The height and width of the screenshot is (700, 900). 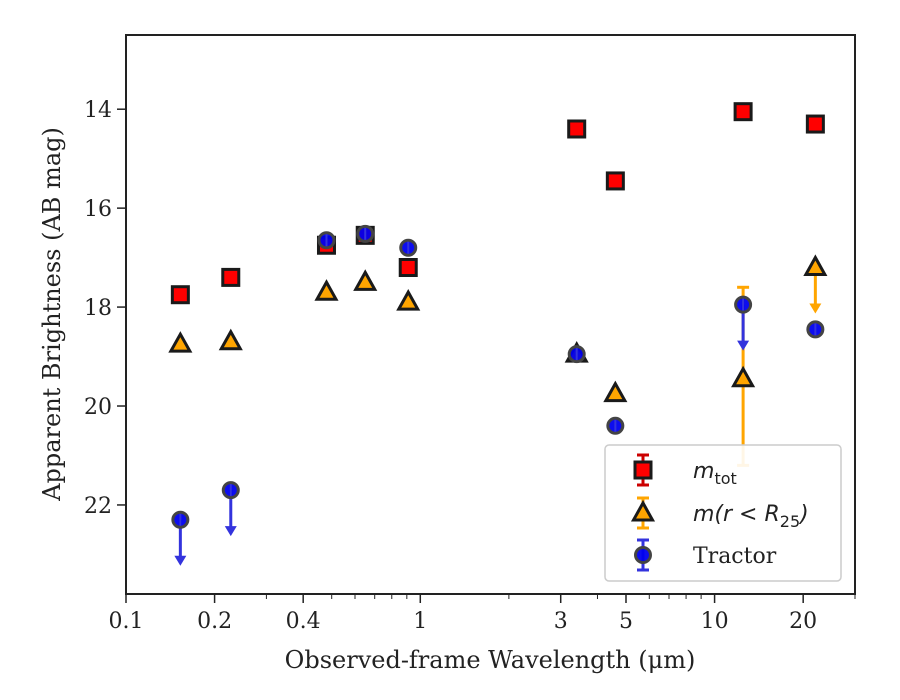 I want to click on legend-entry: m(r < R25), so click(x=719, y=513).